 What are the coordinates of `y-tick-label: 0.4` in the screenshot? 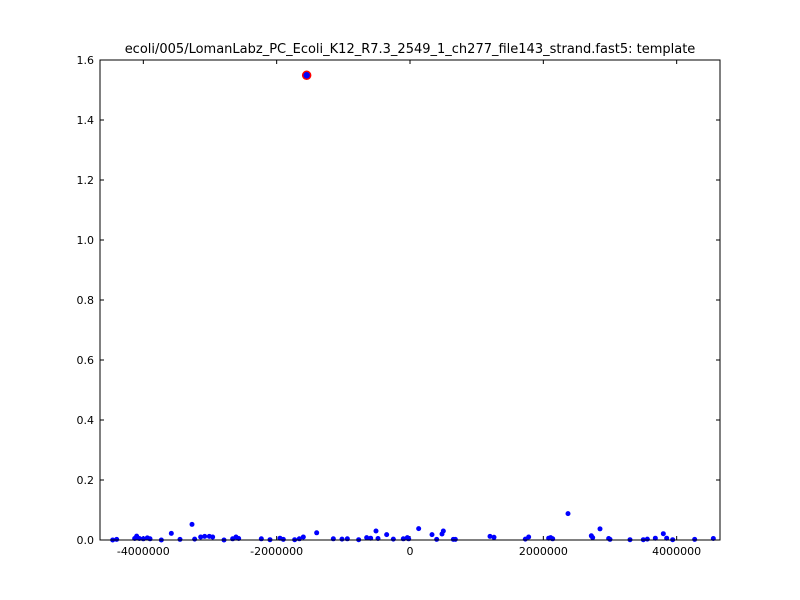 It's located at (86, 420).